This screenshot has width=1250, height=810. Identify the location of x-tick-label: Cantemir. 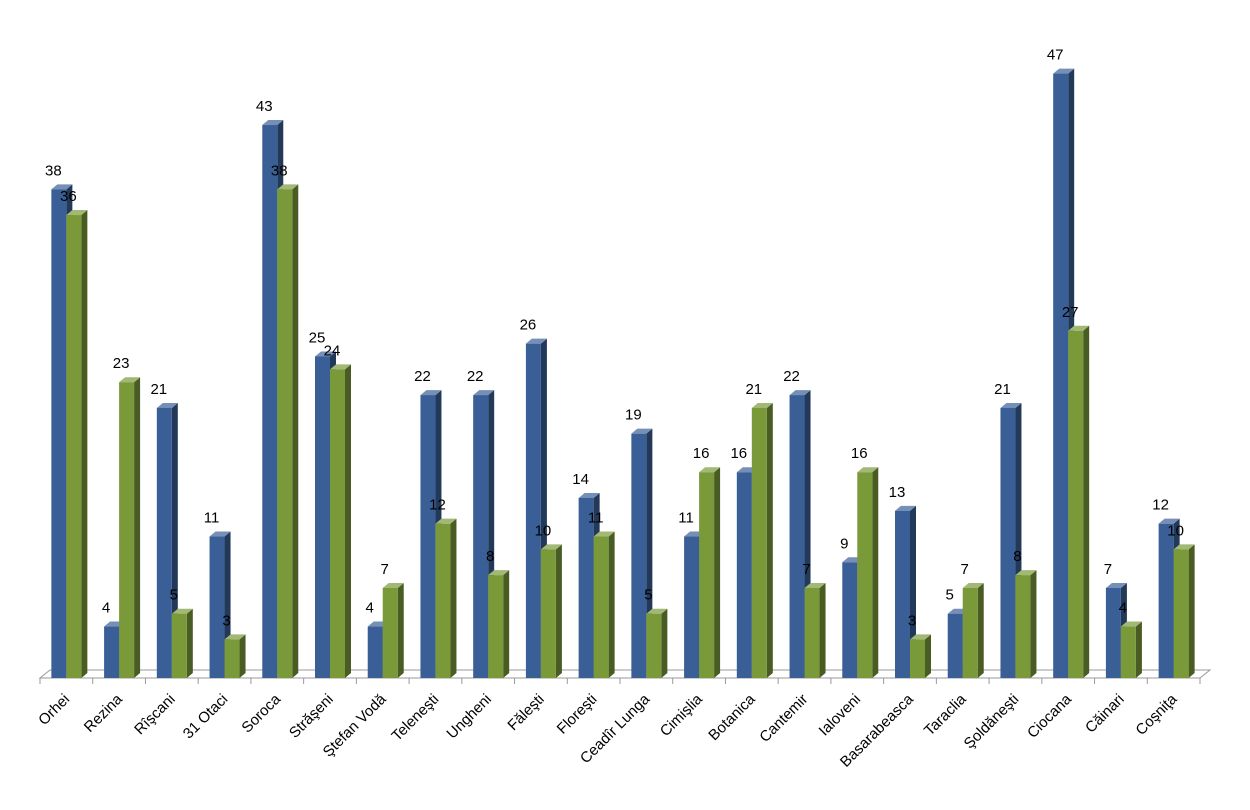
(783, 718).